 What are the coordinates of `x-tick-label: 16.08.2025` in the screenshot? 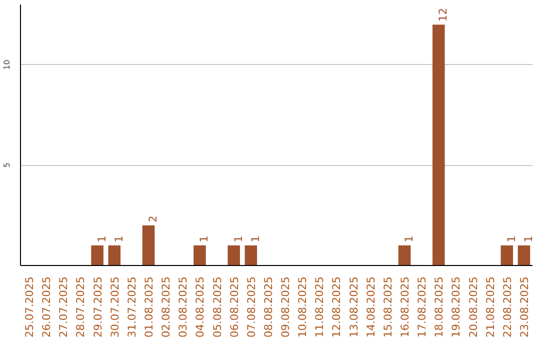 It's located at (405, 307).